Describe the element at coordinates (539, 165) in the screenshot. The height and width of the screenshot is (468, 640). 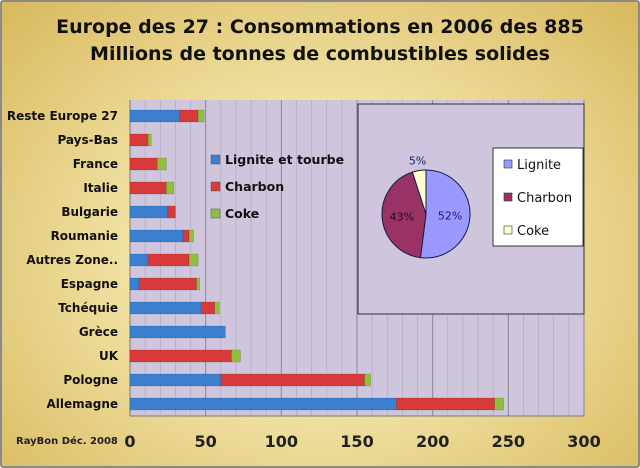
I see `pie-legend-label: Lignite` at that location.